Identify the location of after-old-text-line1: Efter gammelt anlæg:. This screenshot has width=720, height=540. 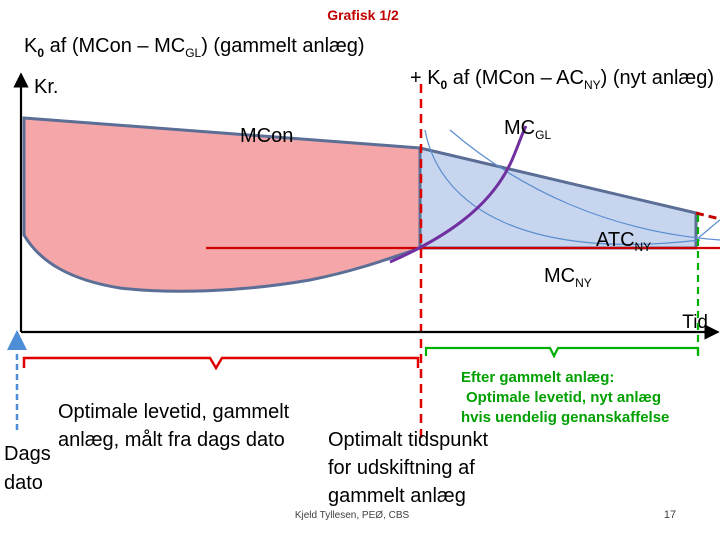
(537, 377).